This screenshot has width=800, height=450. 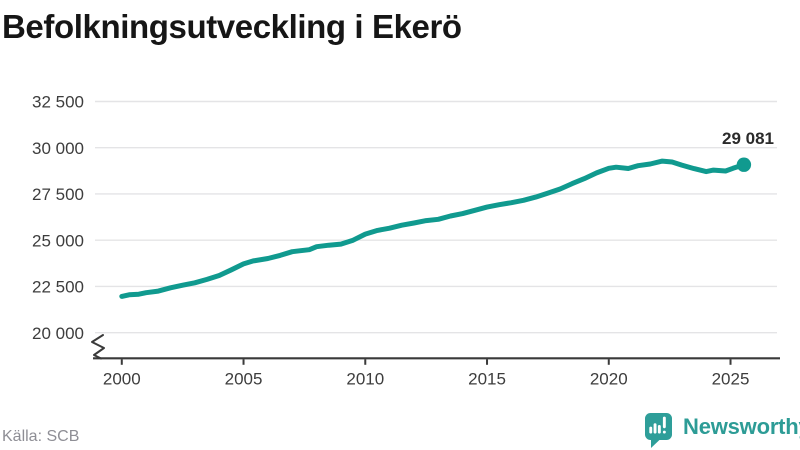 I want to click on y-axis-tick-label: 22 500, so click(x=58, y=287).